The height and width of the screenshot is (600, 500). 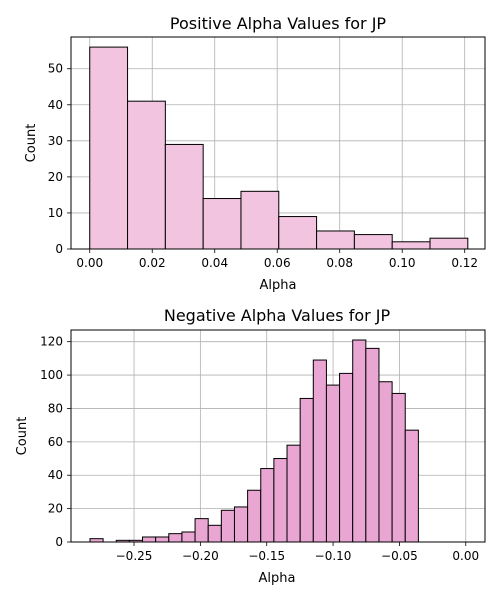 I want to click on x-tick-label: −0.25, so click(x=134, y=556).